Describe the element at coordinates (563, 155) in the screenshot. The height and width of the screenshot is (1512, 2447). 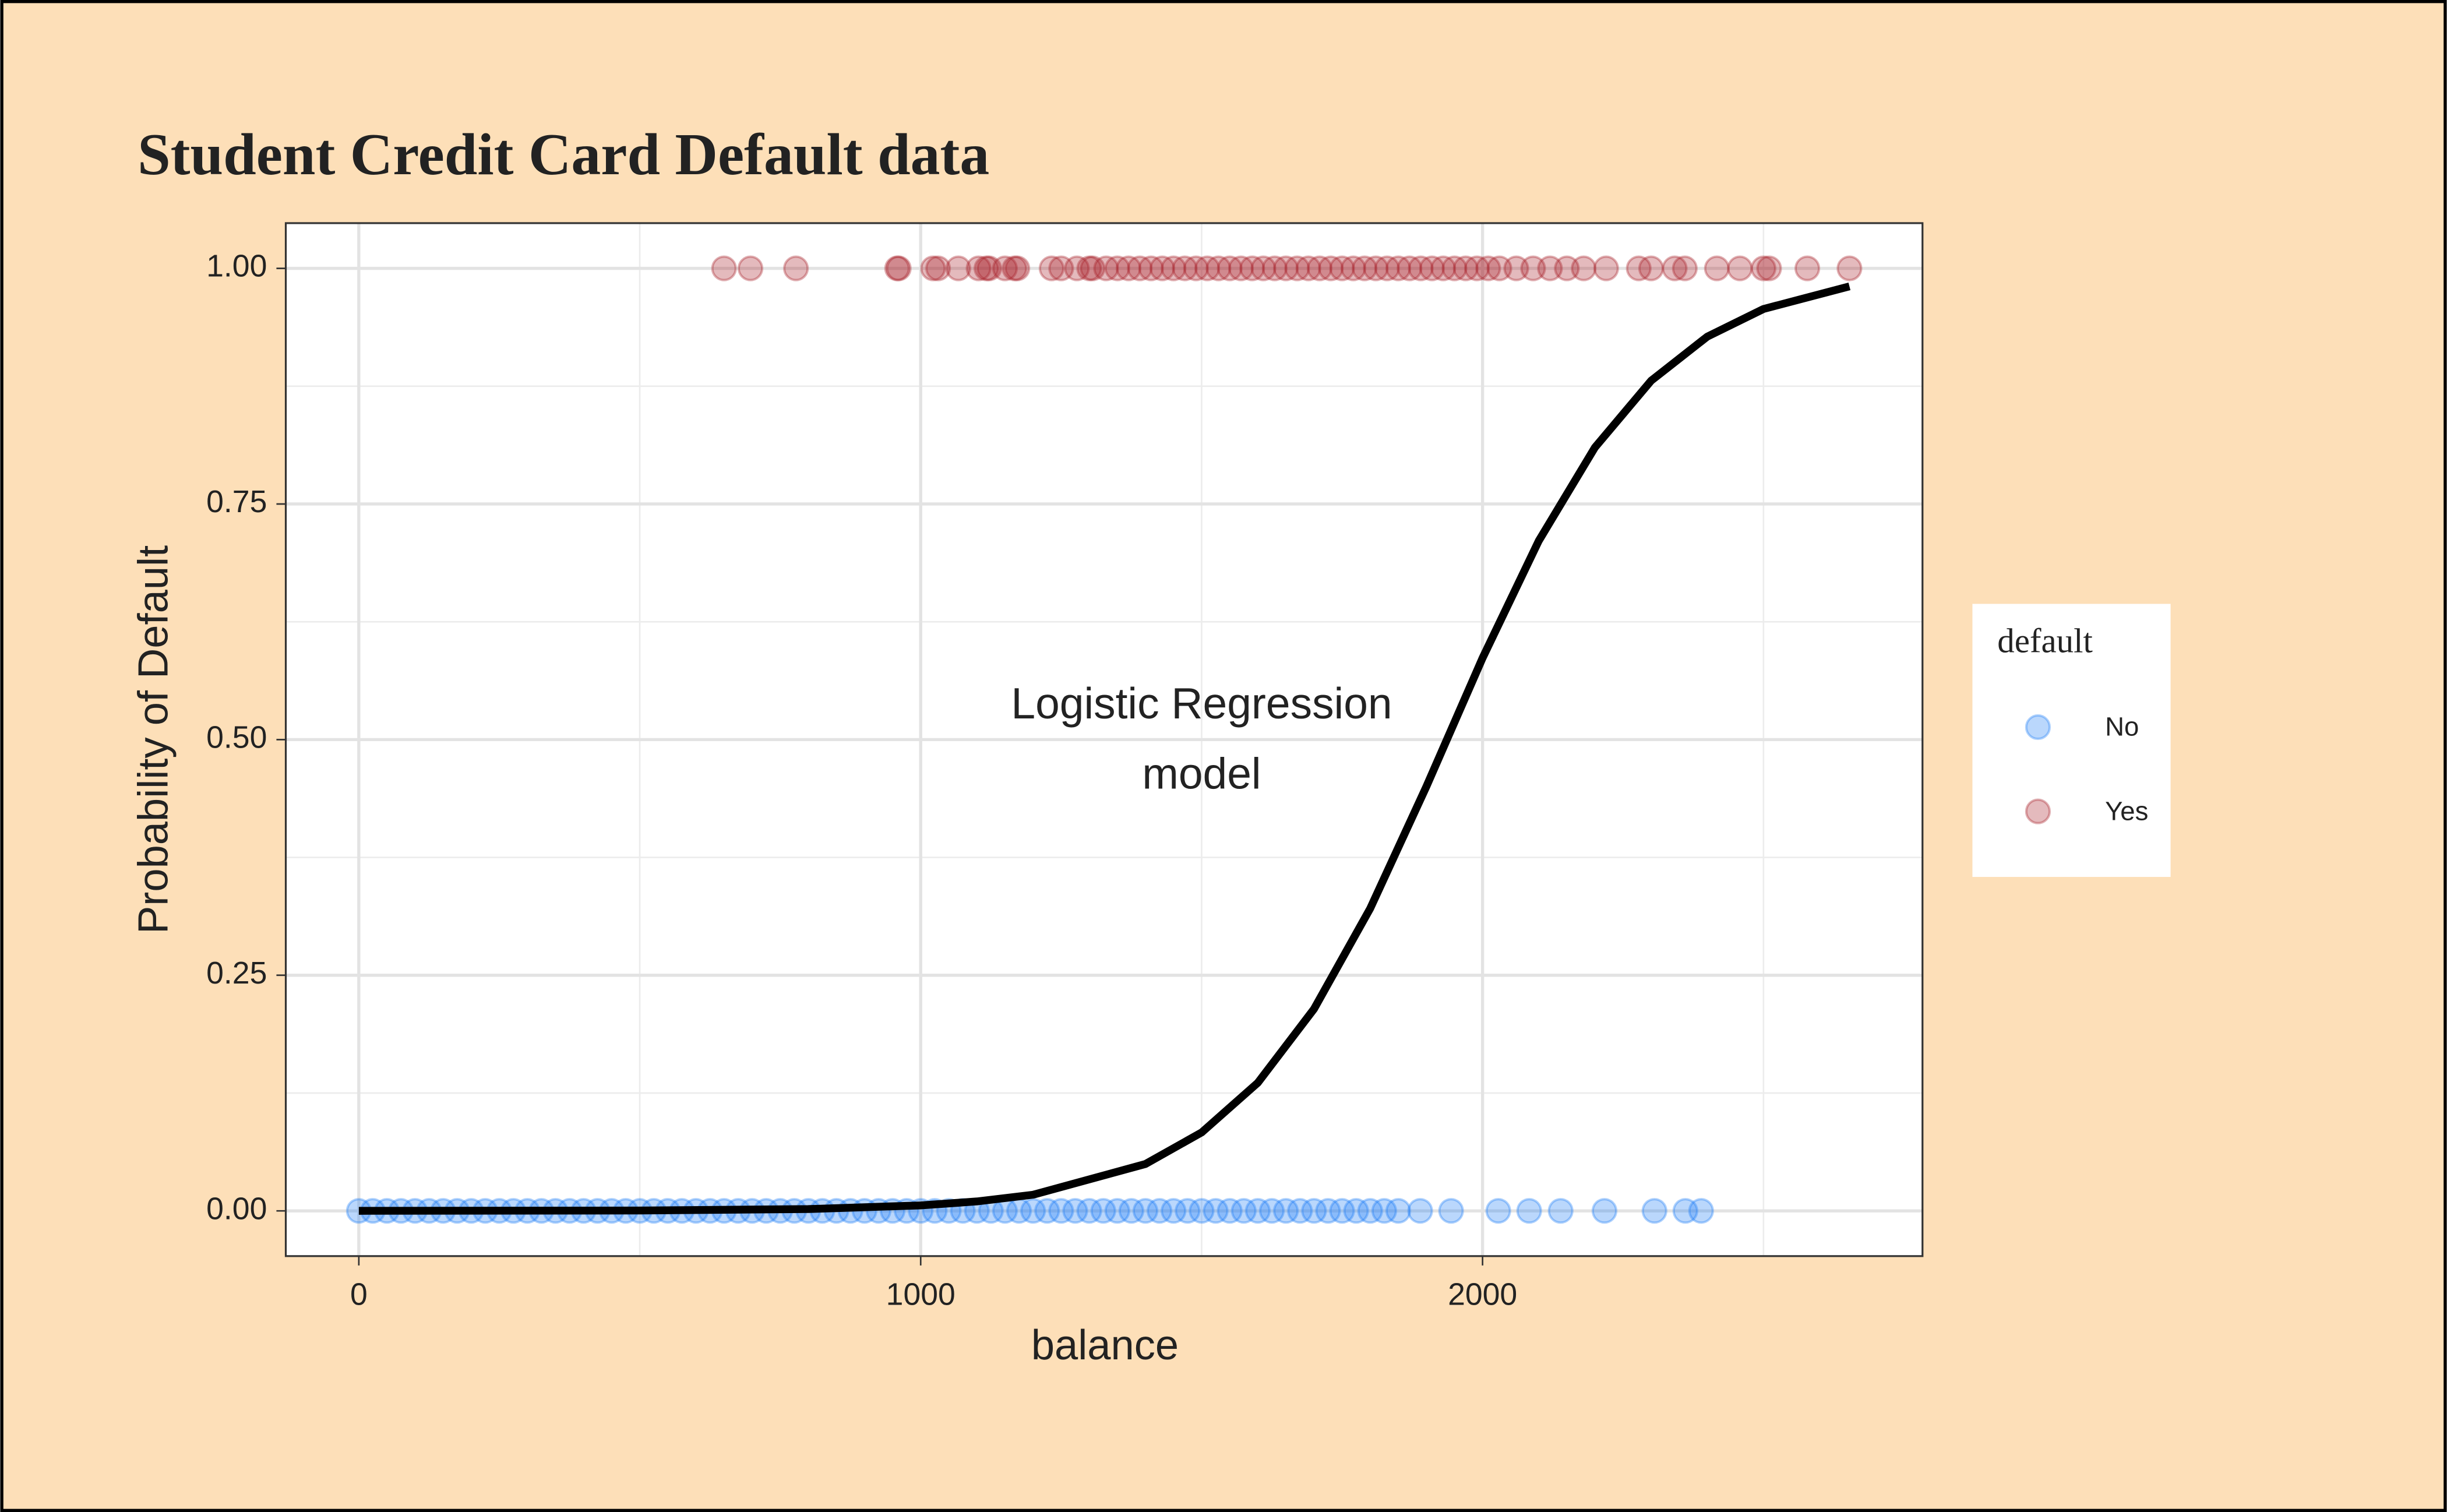
I see `chart-title: Student Credit Card Default data` at that location.